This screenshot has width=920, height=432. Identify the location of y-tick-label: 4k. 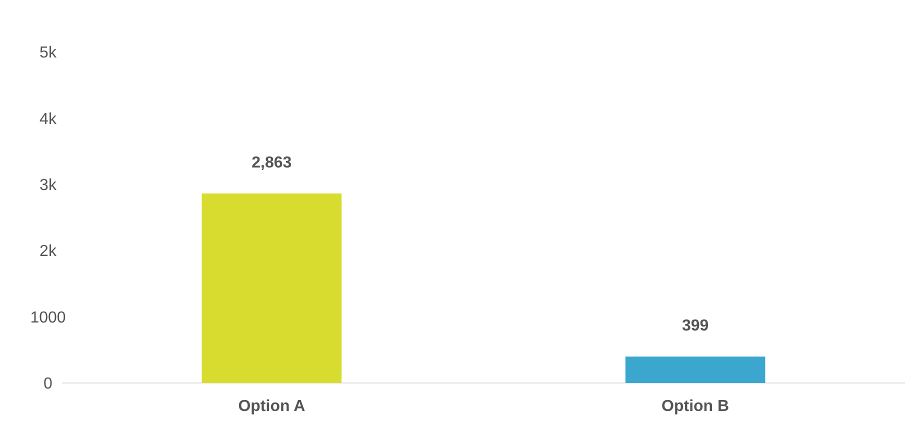
(49, 119).